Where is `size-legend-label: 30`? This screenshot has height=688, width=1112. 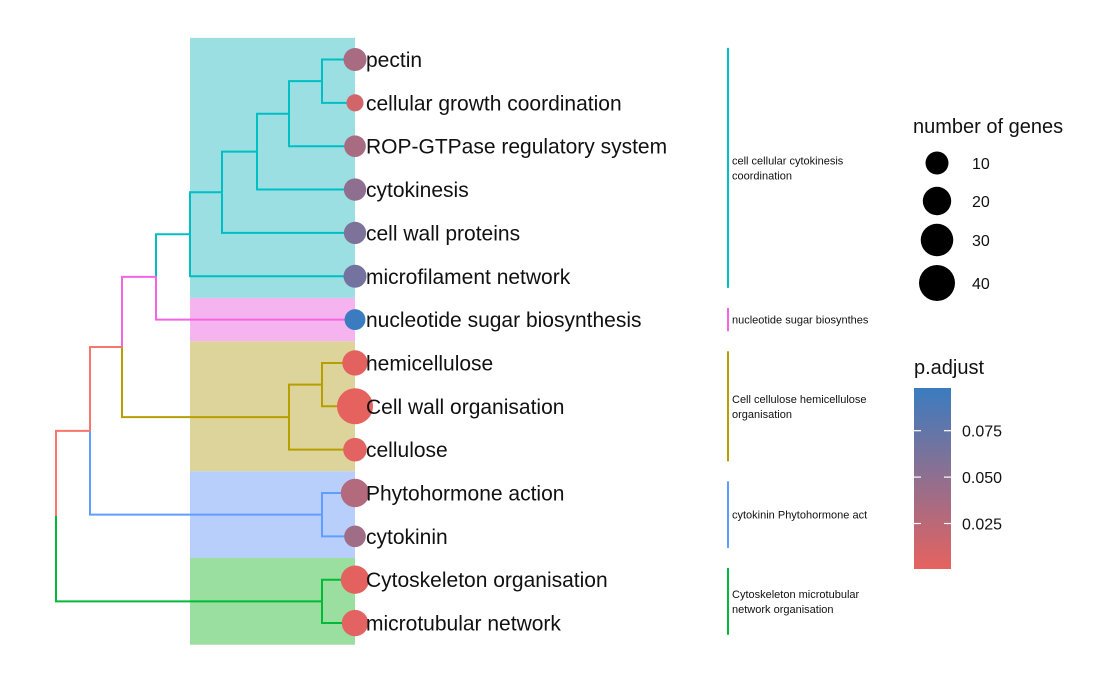
size-legend-label: 30 is located at coordinates (981, 241).